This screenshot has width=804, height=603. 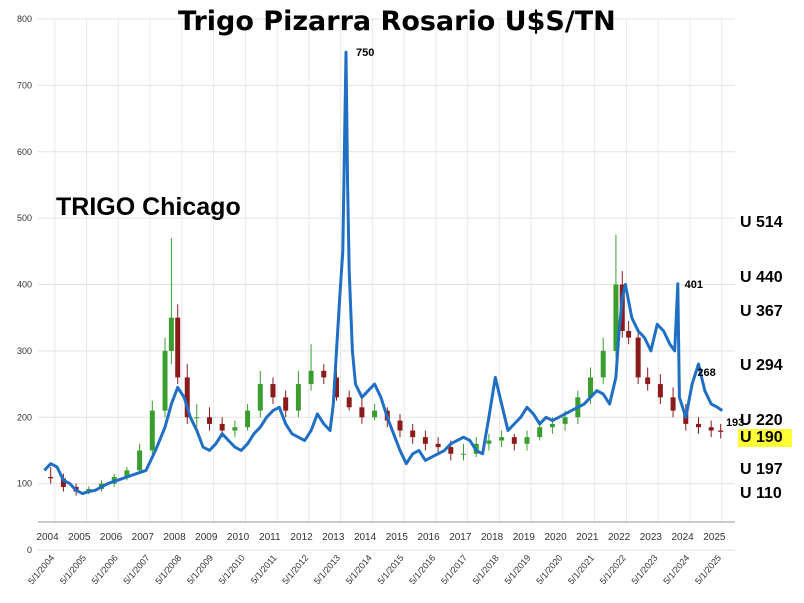 I want to click on y-tick-label: 400, so click(x=24, y=285).